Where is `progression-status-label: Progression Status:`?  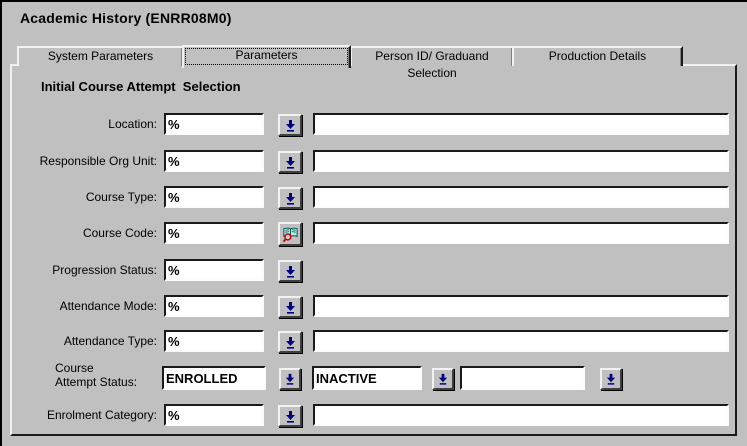 progression-status-label: Progression Status: is located at coordinates (104, 270).